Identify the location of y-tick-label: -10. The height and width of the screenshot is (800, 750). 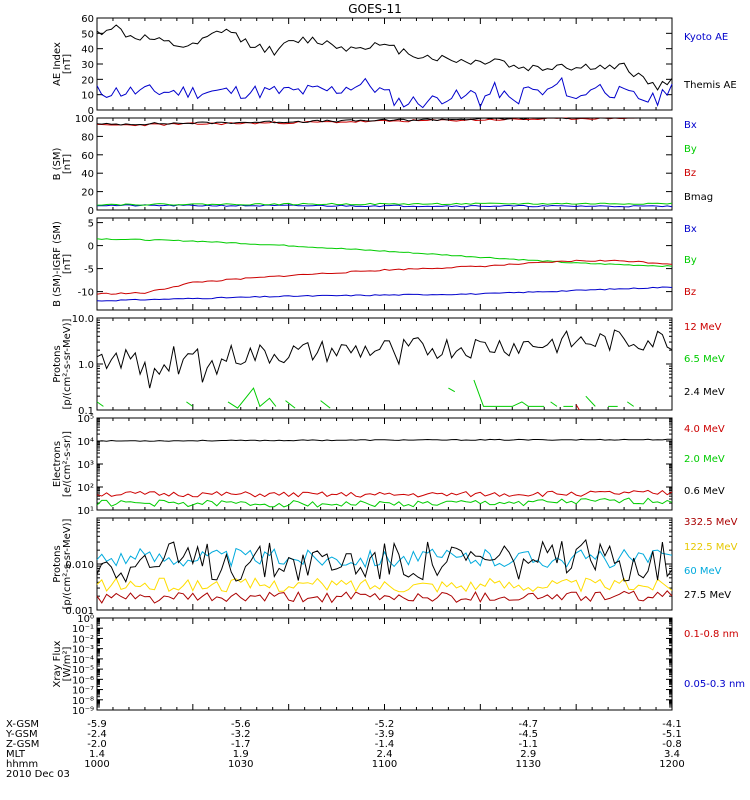
(86, 293).